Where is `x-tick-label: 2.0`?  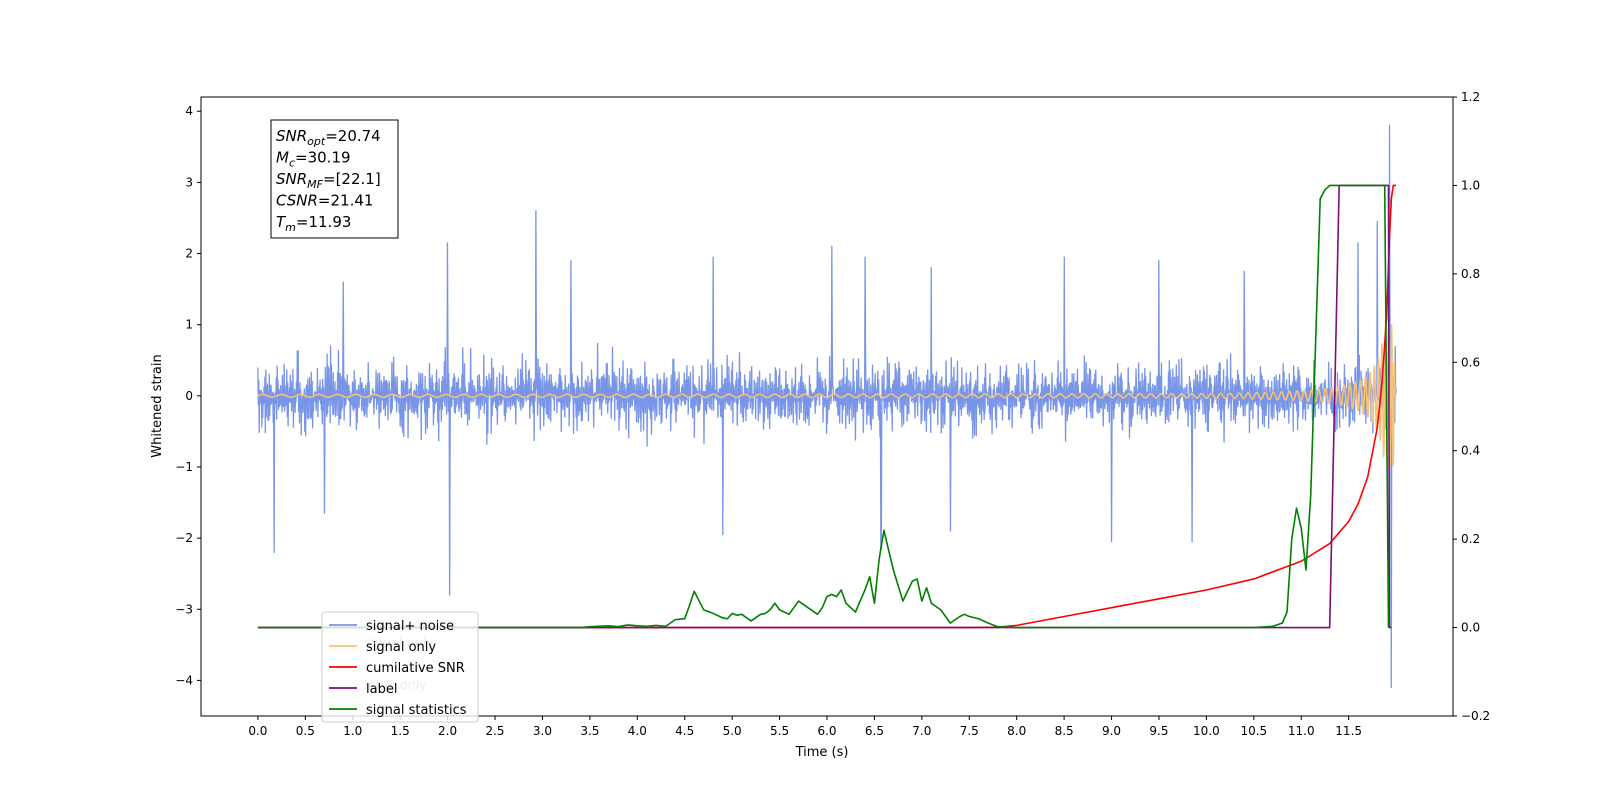
x-tick-label: 2.0 is located at coordinates (447, 731).